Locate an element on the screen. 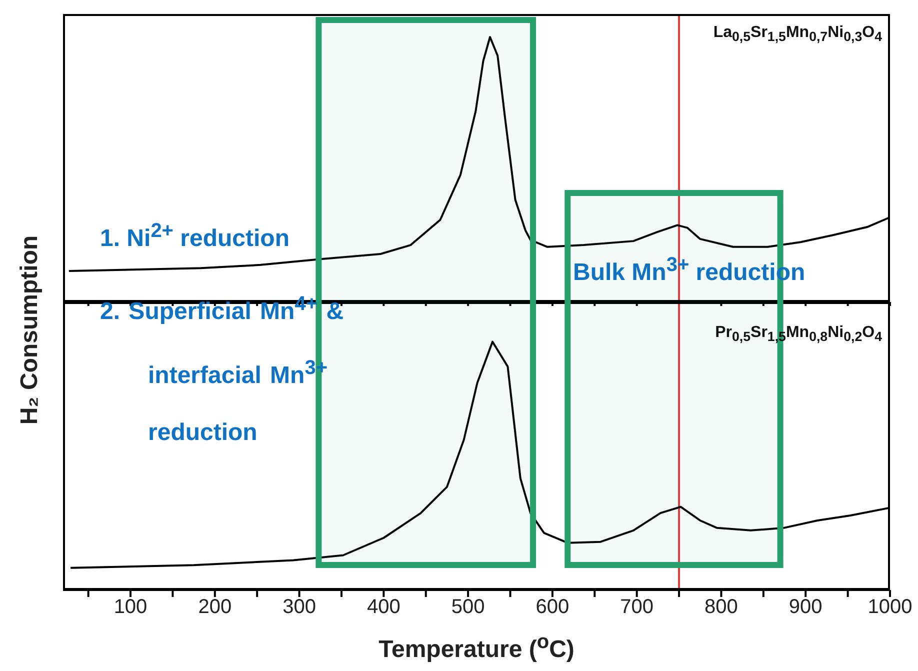  x-tick-label: 900 is located at coordinates (805, 607).